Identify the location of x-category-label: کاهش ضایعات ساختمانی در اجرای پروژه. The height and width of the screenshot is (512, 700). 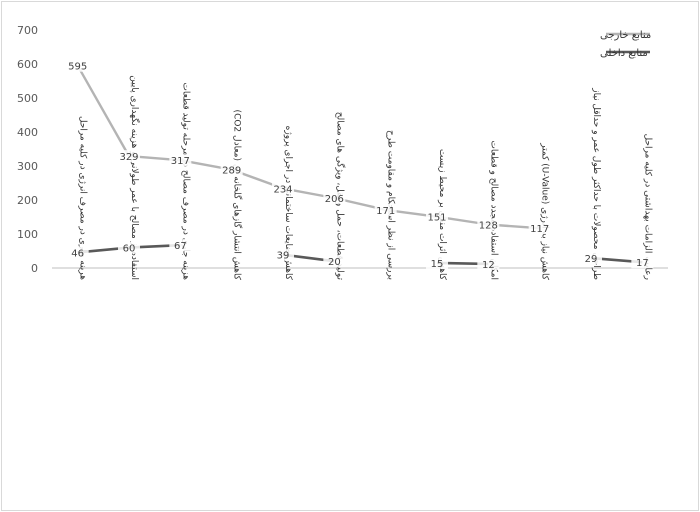
(288, 203).